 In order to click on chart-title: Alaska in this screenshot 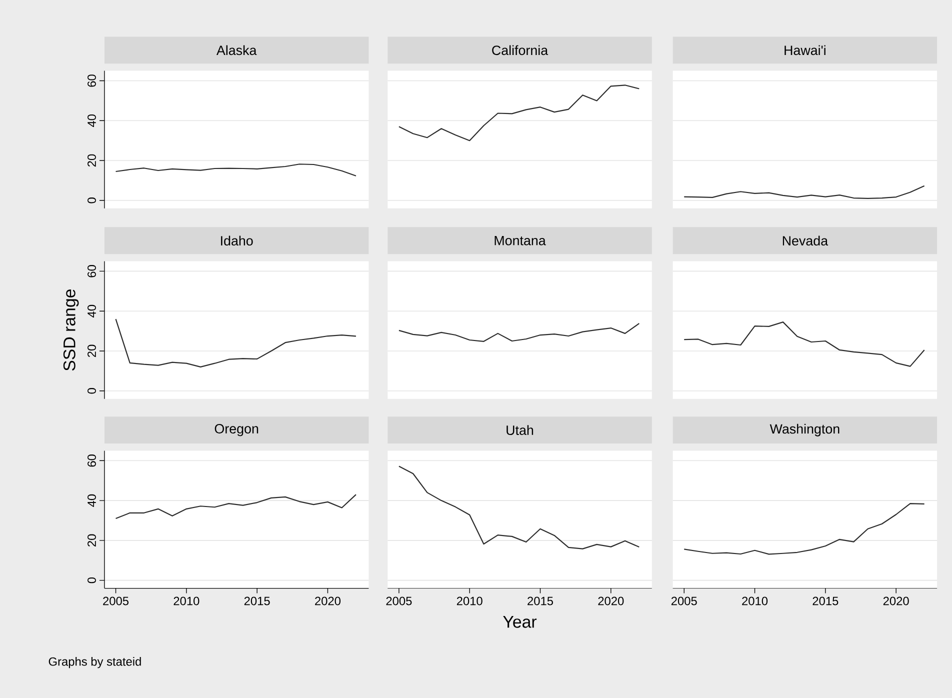, I will do `click(236, 50)`.